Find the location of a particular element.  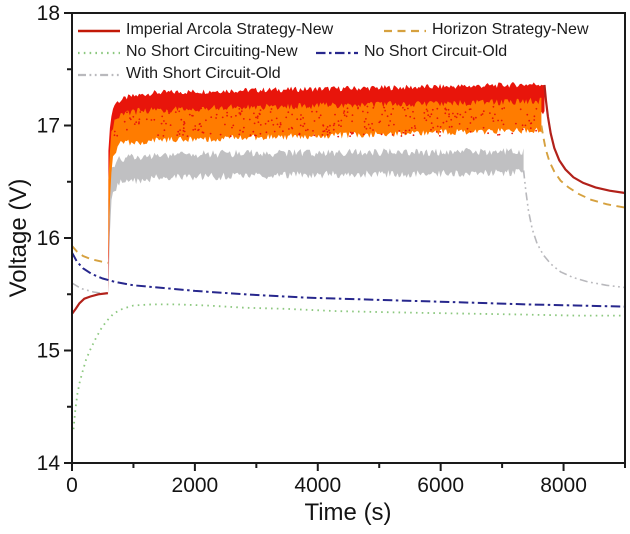

series-line-4-post is located at coordinates (574, 229).